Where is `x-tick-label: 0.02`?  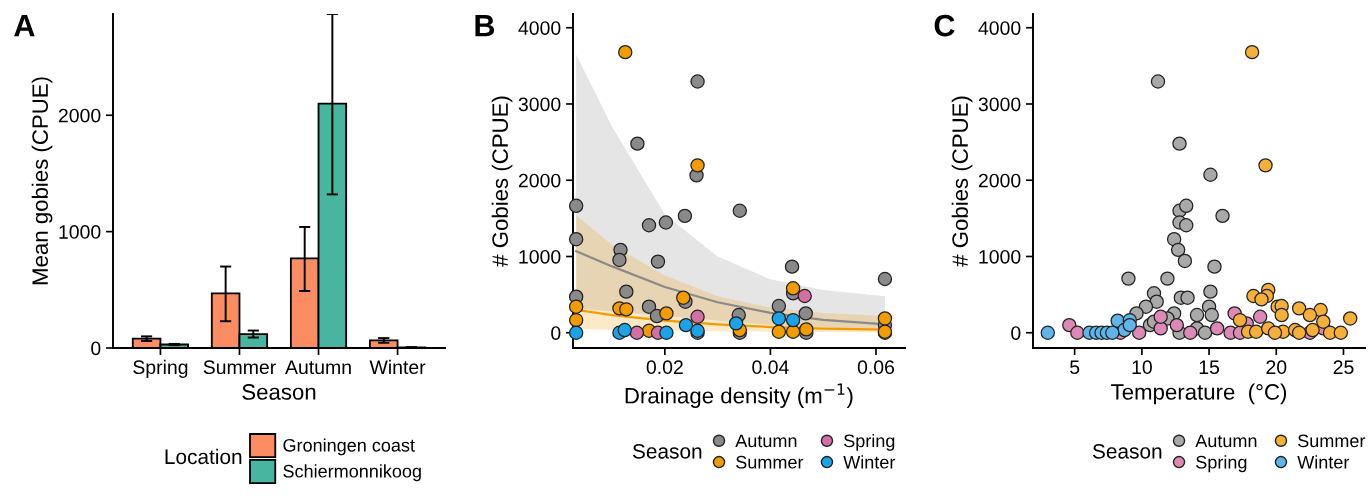
x-tick-label: 0.02 is located at coordinates (664, 367).